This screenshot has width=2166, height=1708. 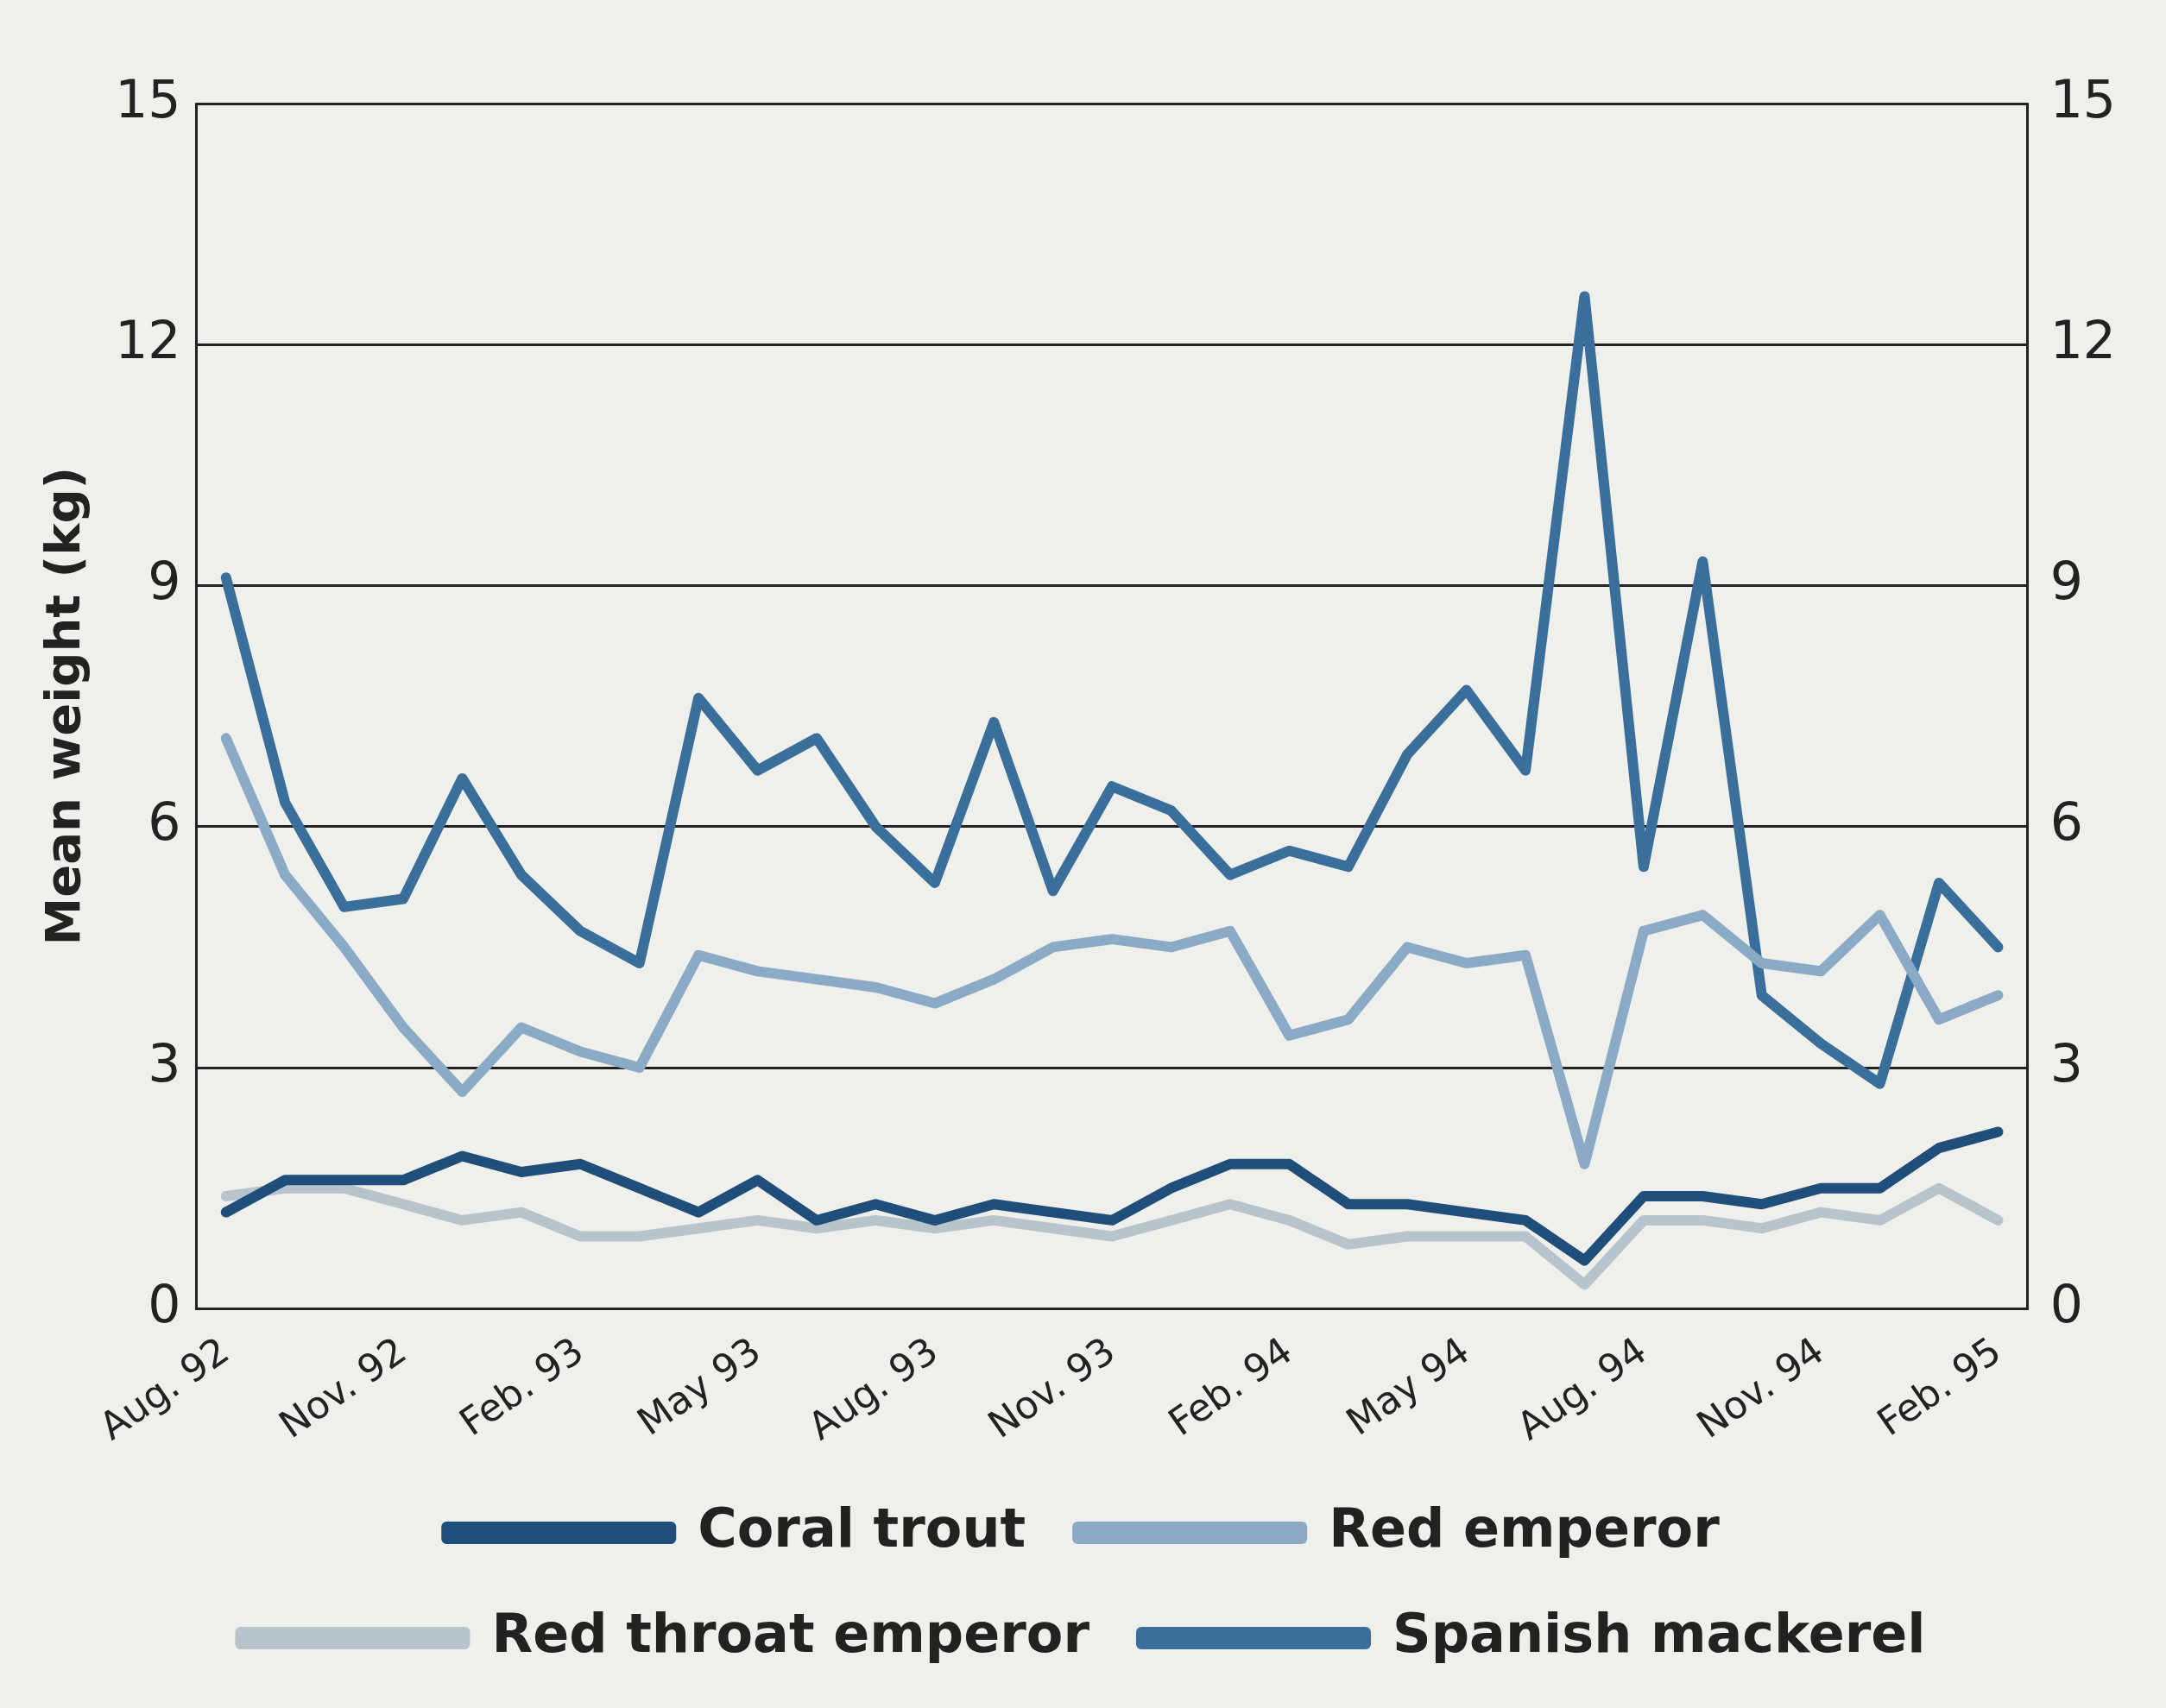 What do you see at coordinates (790, 1634) in the screenshot?
I see `legend-label: Red throat emperor` at bounding box center [790, 1634].